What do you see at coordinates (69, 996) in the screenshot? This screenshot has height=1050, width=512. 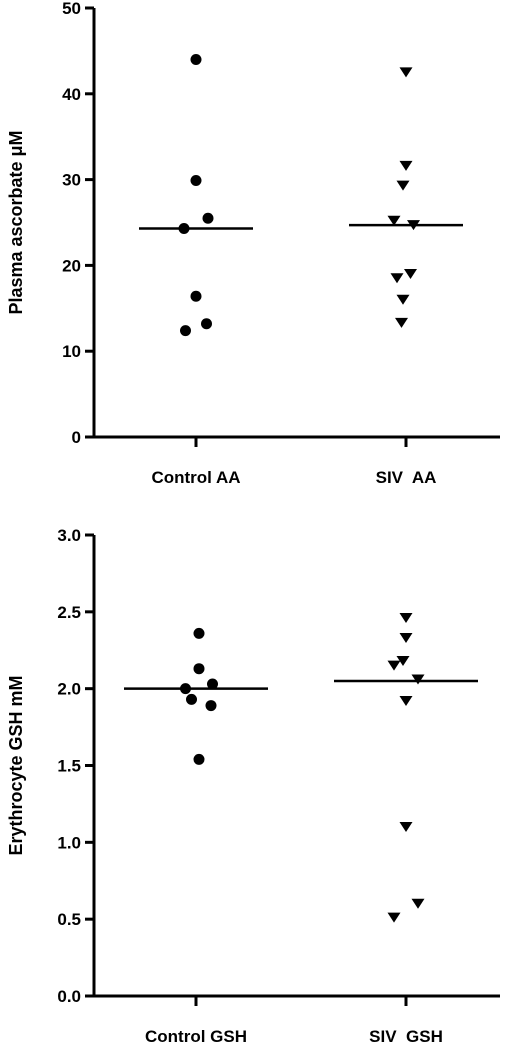 I see `y-tick-label: 0.0` at bounding box center [69, 996].